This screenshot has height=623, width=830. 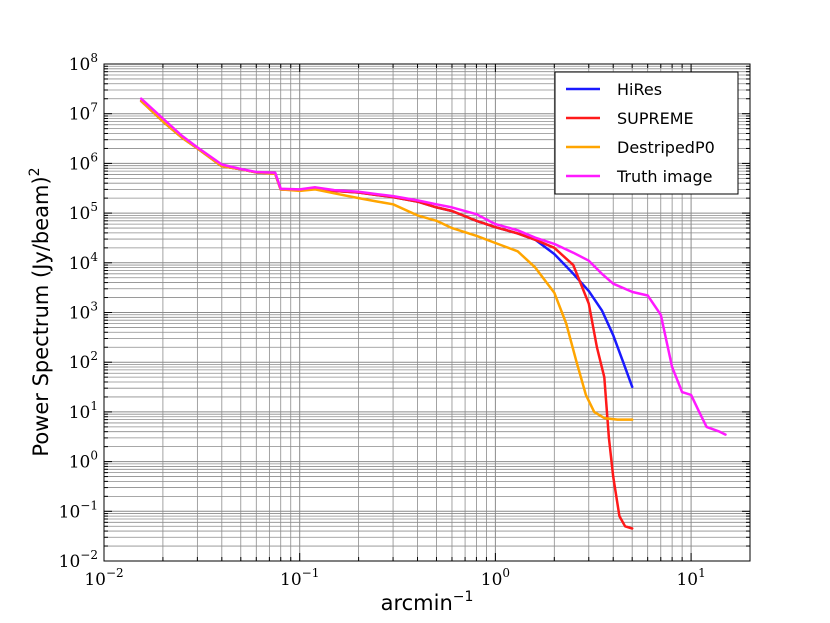 I want to click on x-axis-title: arcmin−1, so click(x=427, y=602).